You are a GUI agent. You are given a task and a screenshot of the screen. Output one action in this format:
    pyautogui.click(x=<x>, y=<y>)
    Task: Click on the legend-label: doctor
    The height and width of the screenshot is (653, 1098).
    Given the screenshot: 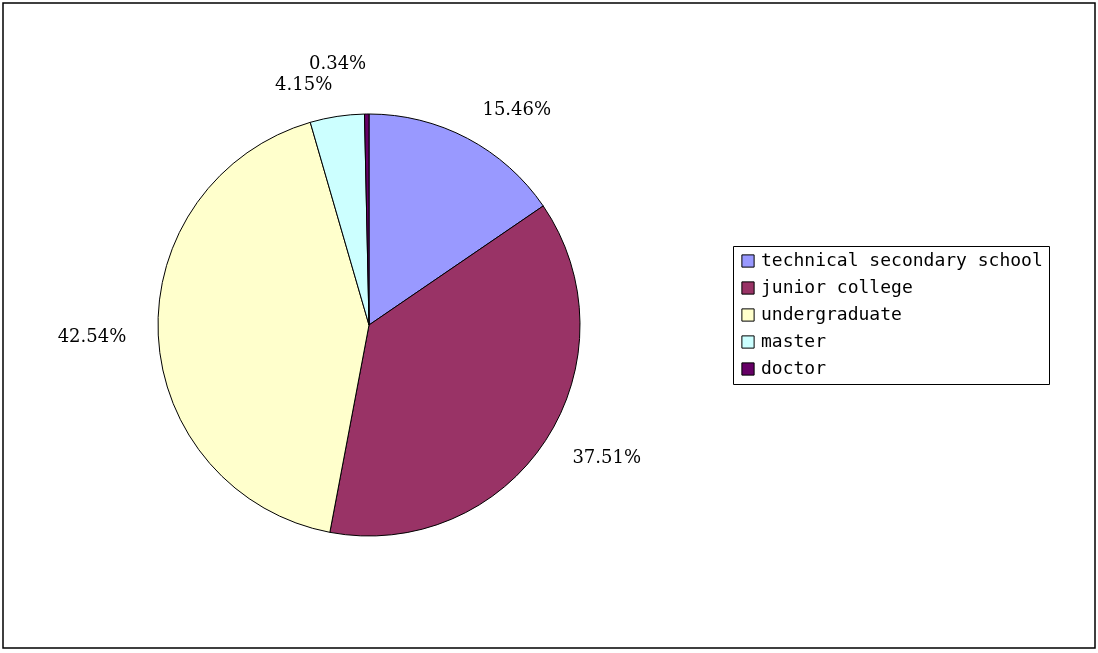 What is the action you would take?
    pyautogui.click(x=794, y=367)
    